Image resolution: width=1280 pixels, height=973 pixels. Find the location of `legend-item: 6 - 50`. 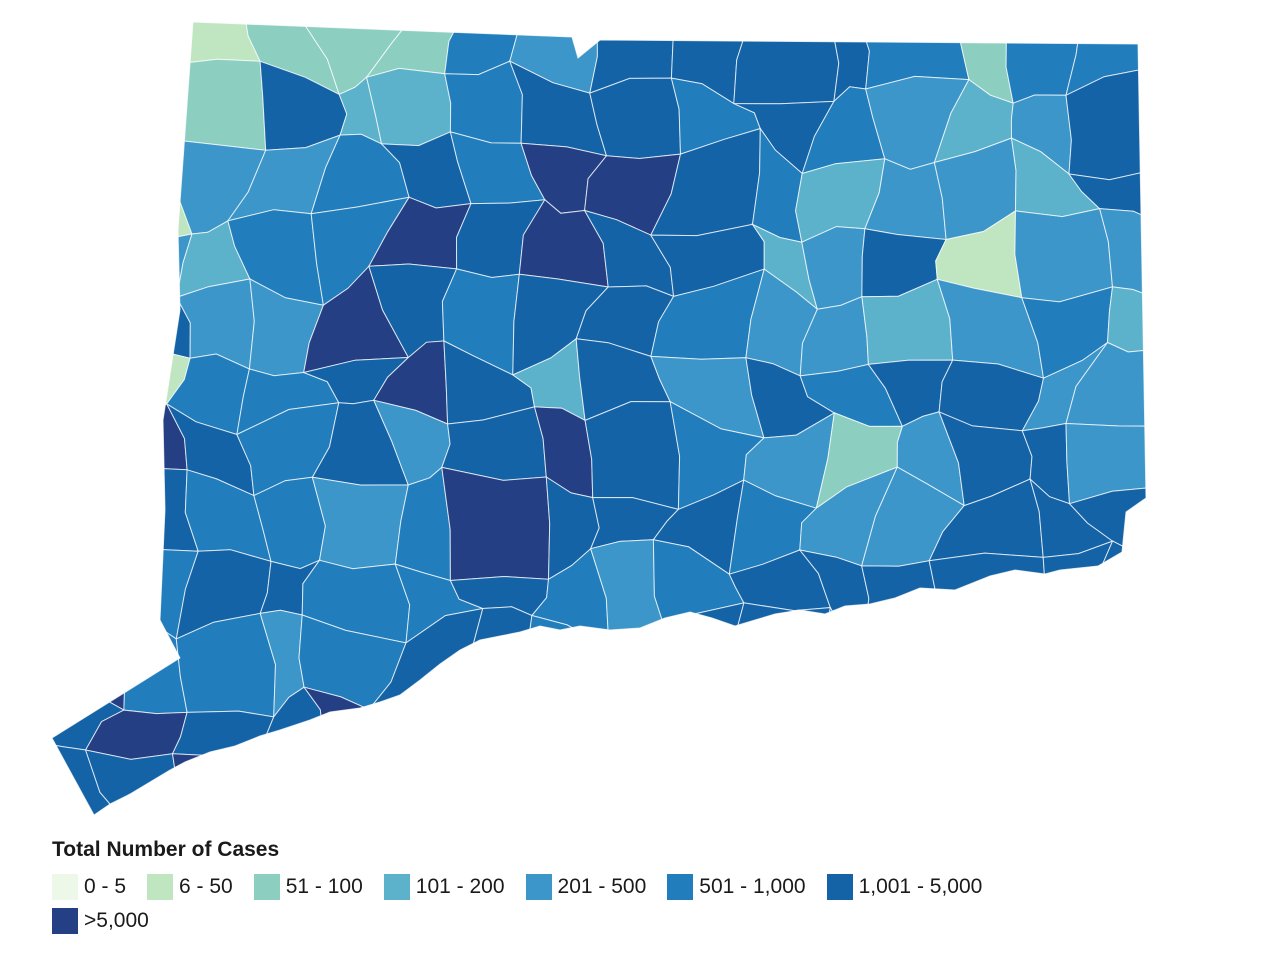

legend-item: 6 - 50 is located at coordinates (190, 887).